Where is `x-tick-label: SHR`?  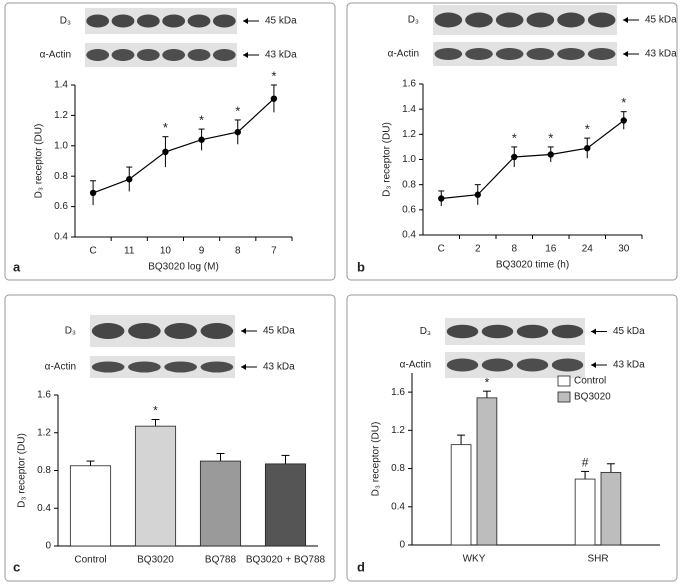 x-tick-label: SHR is located at coordinates (597, 559).